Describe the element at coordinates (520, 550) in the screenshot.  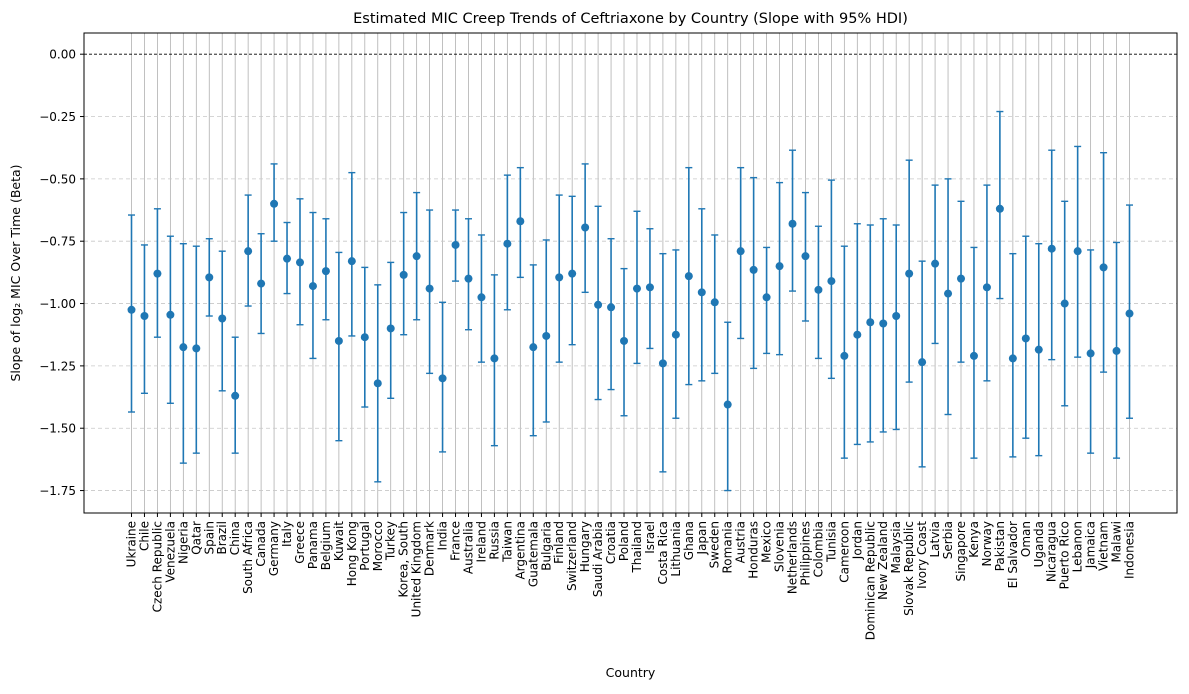
I see `x-tick-label: Argentina` at that location.